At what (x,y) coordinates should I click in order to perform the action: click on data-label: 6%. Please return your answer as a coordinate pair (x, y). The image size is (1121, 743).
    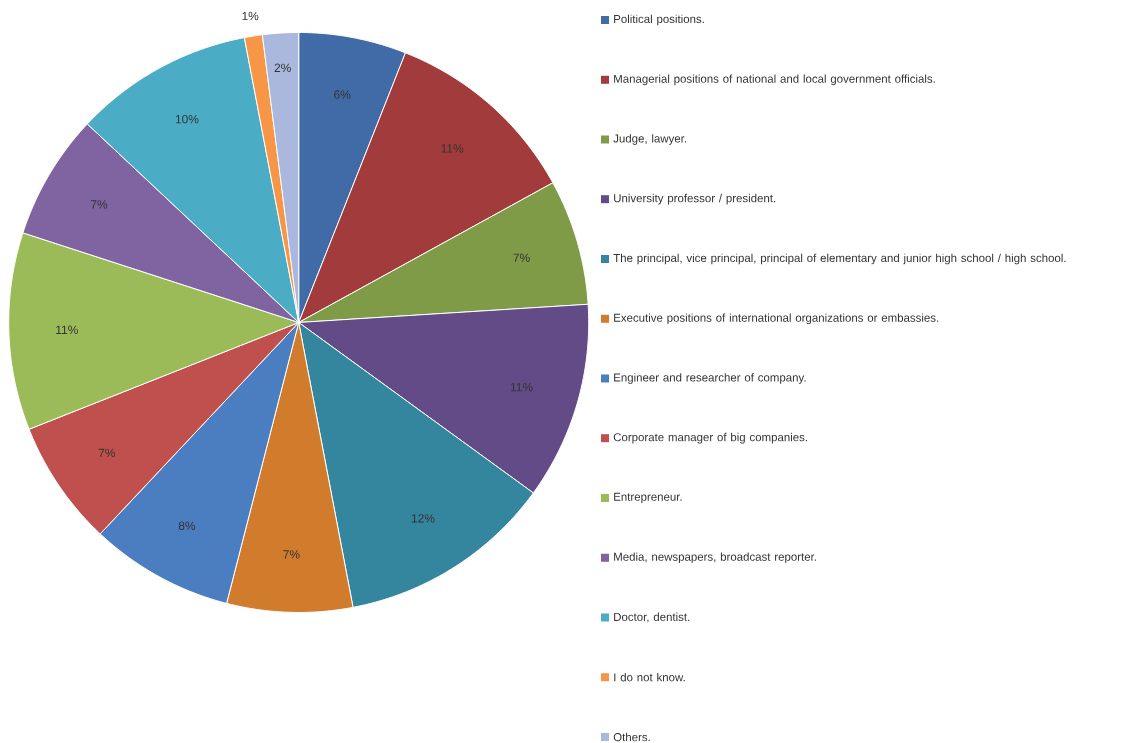
    Looking at the image, I should click on (342, 94).